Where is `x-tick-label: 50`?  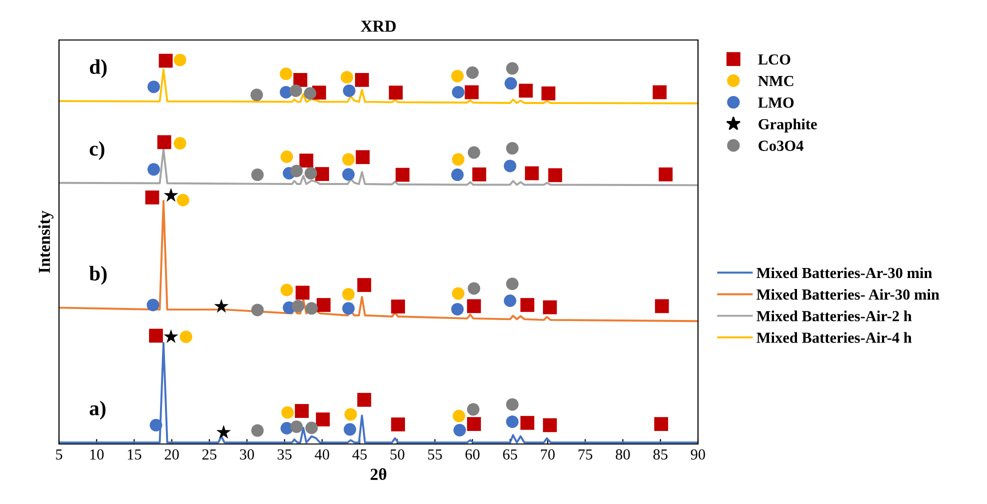
x-tick-label: 50 is located at coordinates (397, 454).